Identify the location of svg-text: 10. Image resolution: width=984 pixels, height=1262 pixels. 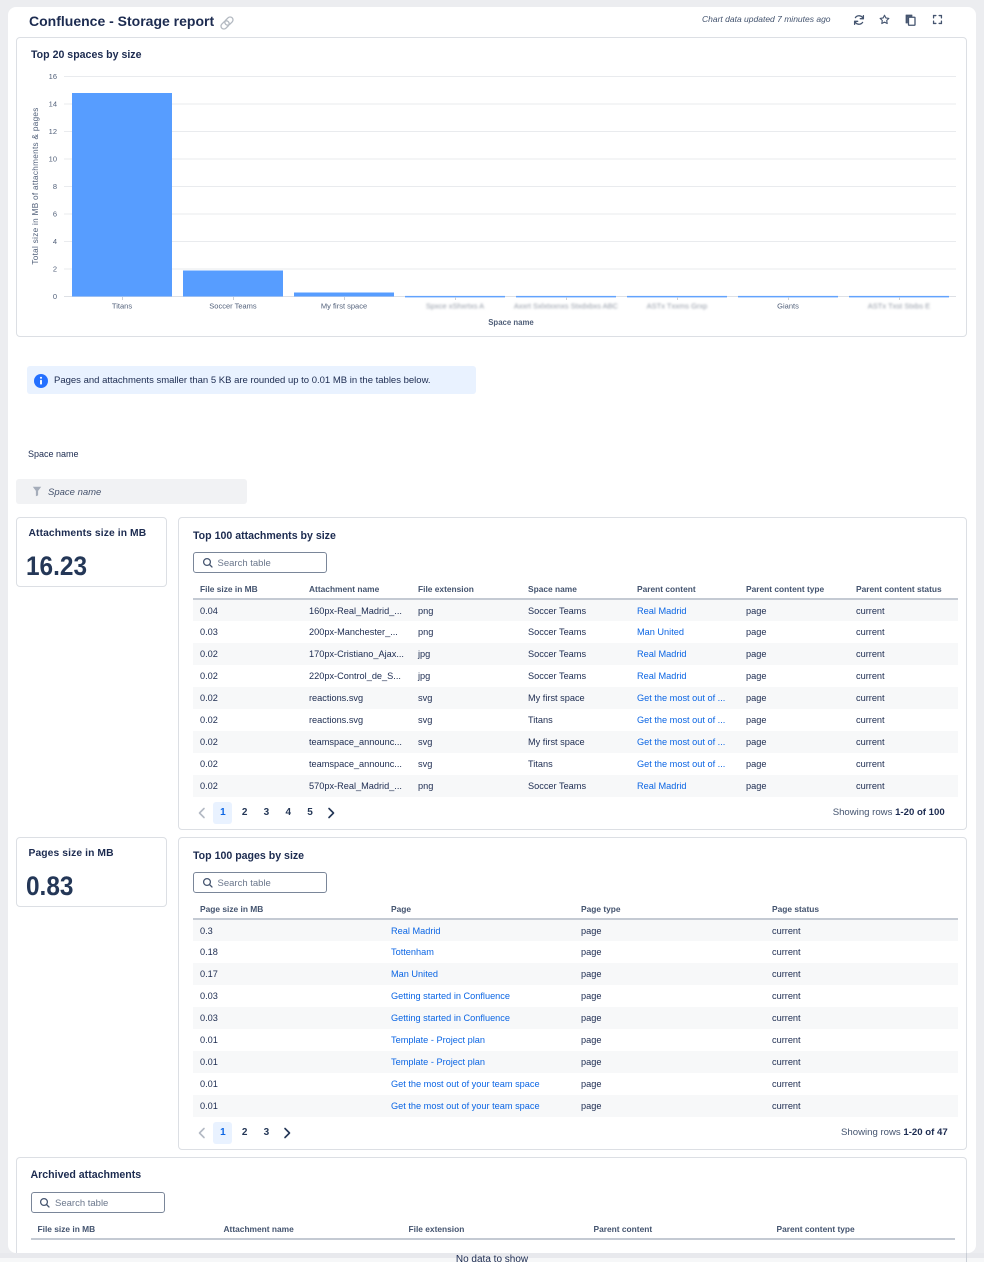
(53, 159).